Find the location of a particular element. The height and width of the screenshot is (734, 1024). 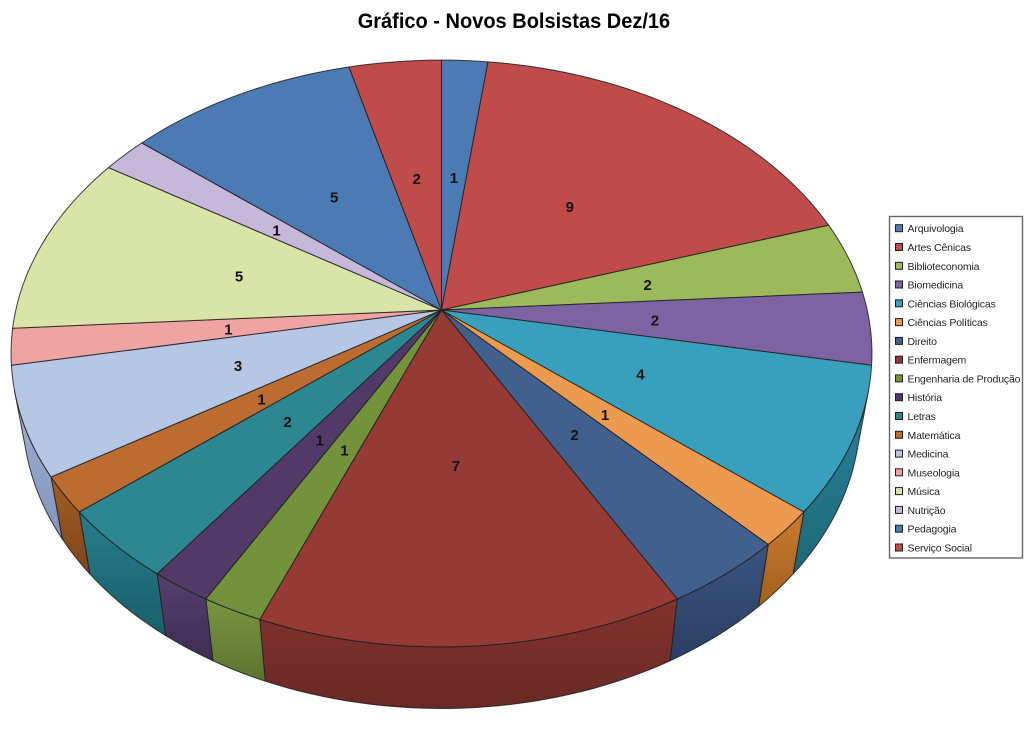

svg-text: 7 is located at coordinates (456, 466).